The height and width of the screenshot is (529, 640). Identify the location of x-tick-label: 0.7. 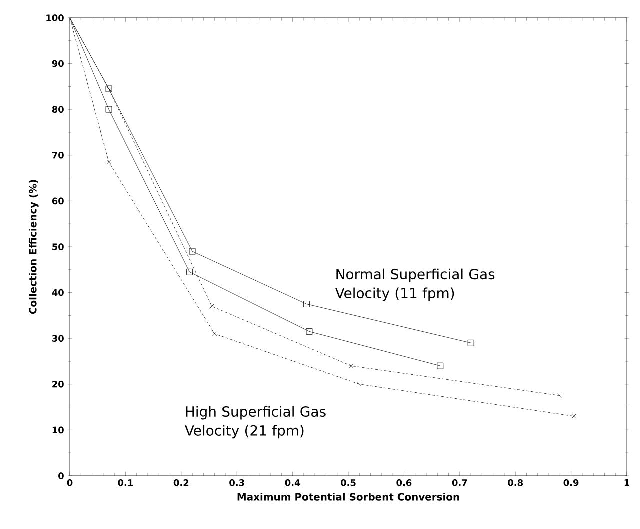
(460, 483).